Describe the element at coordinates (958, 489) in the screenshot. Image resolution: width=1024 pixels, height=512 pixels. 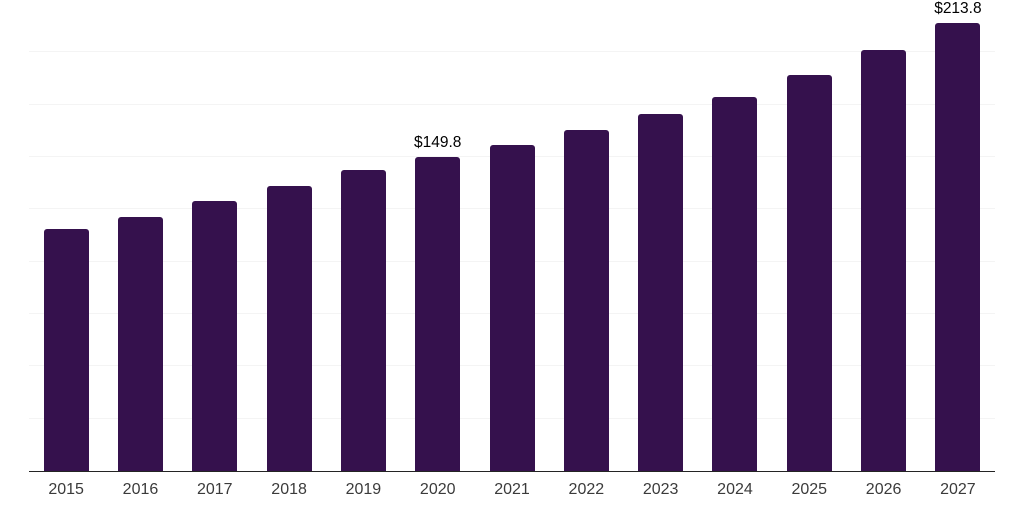
I see `x-tick-label-2027: 2027` at that location.